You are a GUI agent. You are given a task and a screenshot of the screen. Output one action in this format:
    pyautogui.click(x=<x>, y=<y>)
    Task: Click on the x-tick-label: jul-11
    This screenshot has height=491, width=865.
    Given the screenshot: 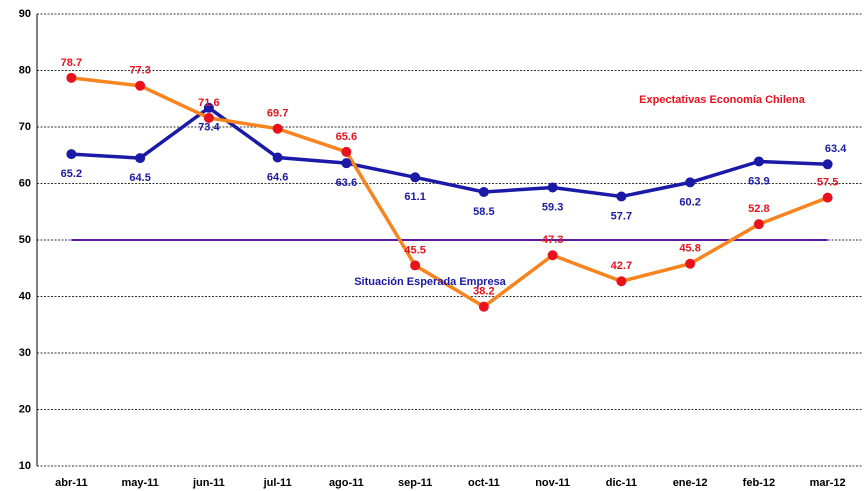 What is the action you would take?
    pyautogui.click(x=277, y=483)
    